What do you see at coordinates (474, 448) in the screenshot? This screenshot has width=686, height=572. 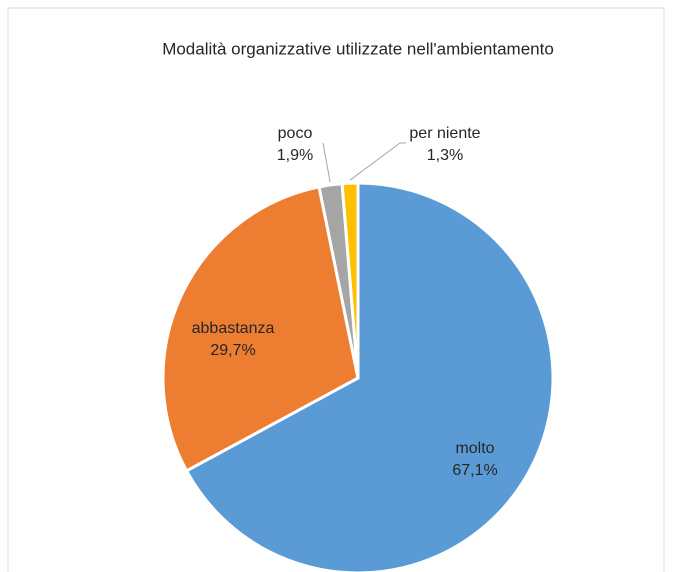 I see `slice-category-label: molto` at bounding box center [474, 448].